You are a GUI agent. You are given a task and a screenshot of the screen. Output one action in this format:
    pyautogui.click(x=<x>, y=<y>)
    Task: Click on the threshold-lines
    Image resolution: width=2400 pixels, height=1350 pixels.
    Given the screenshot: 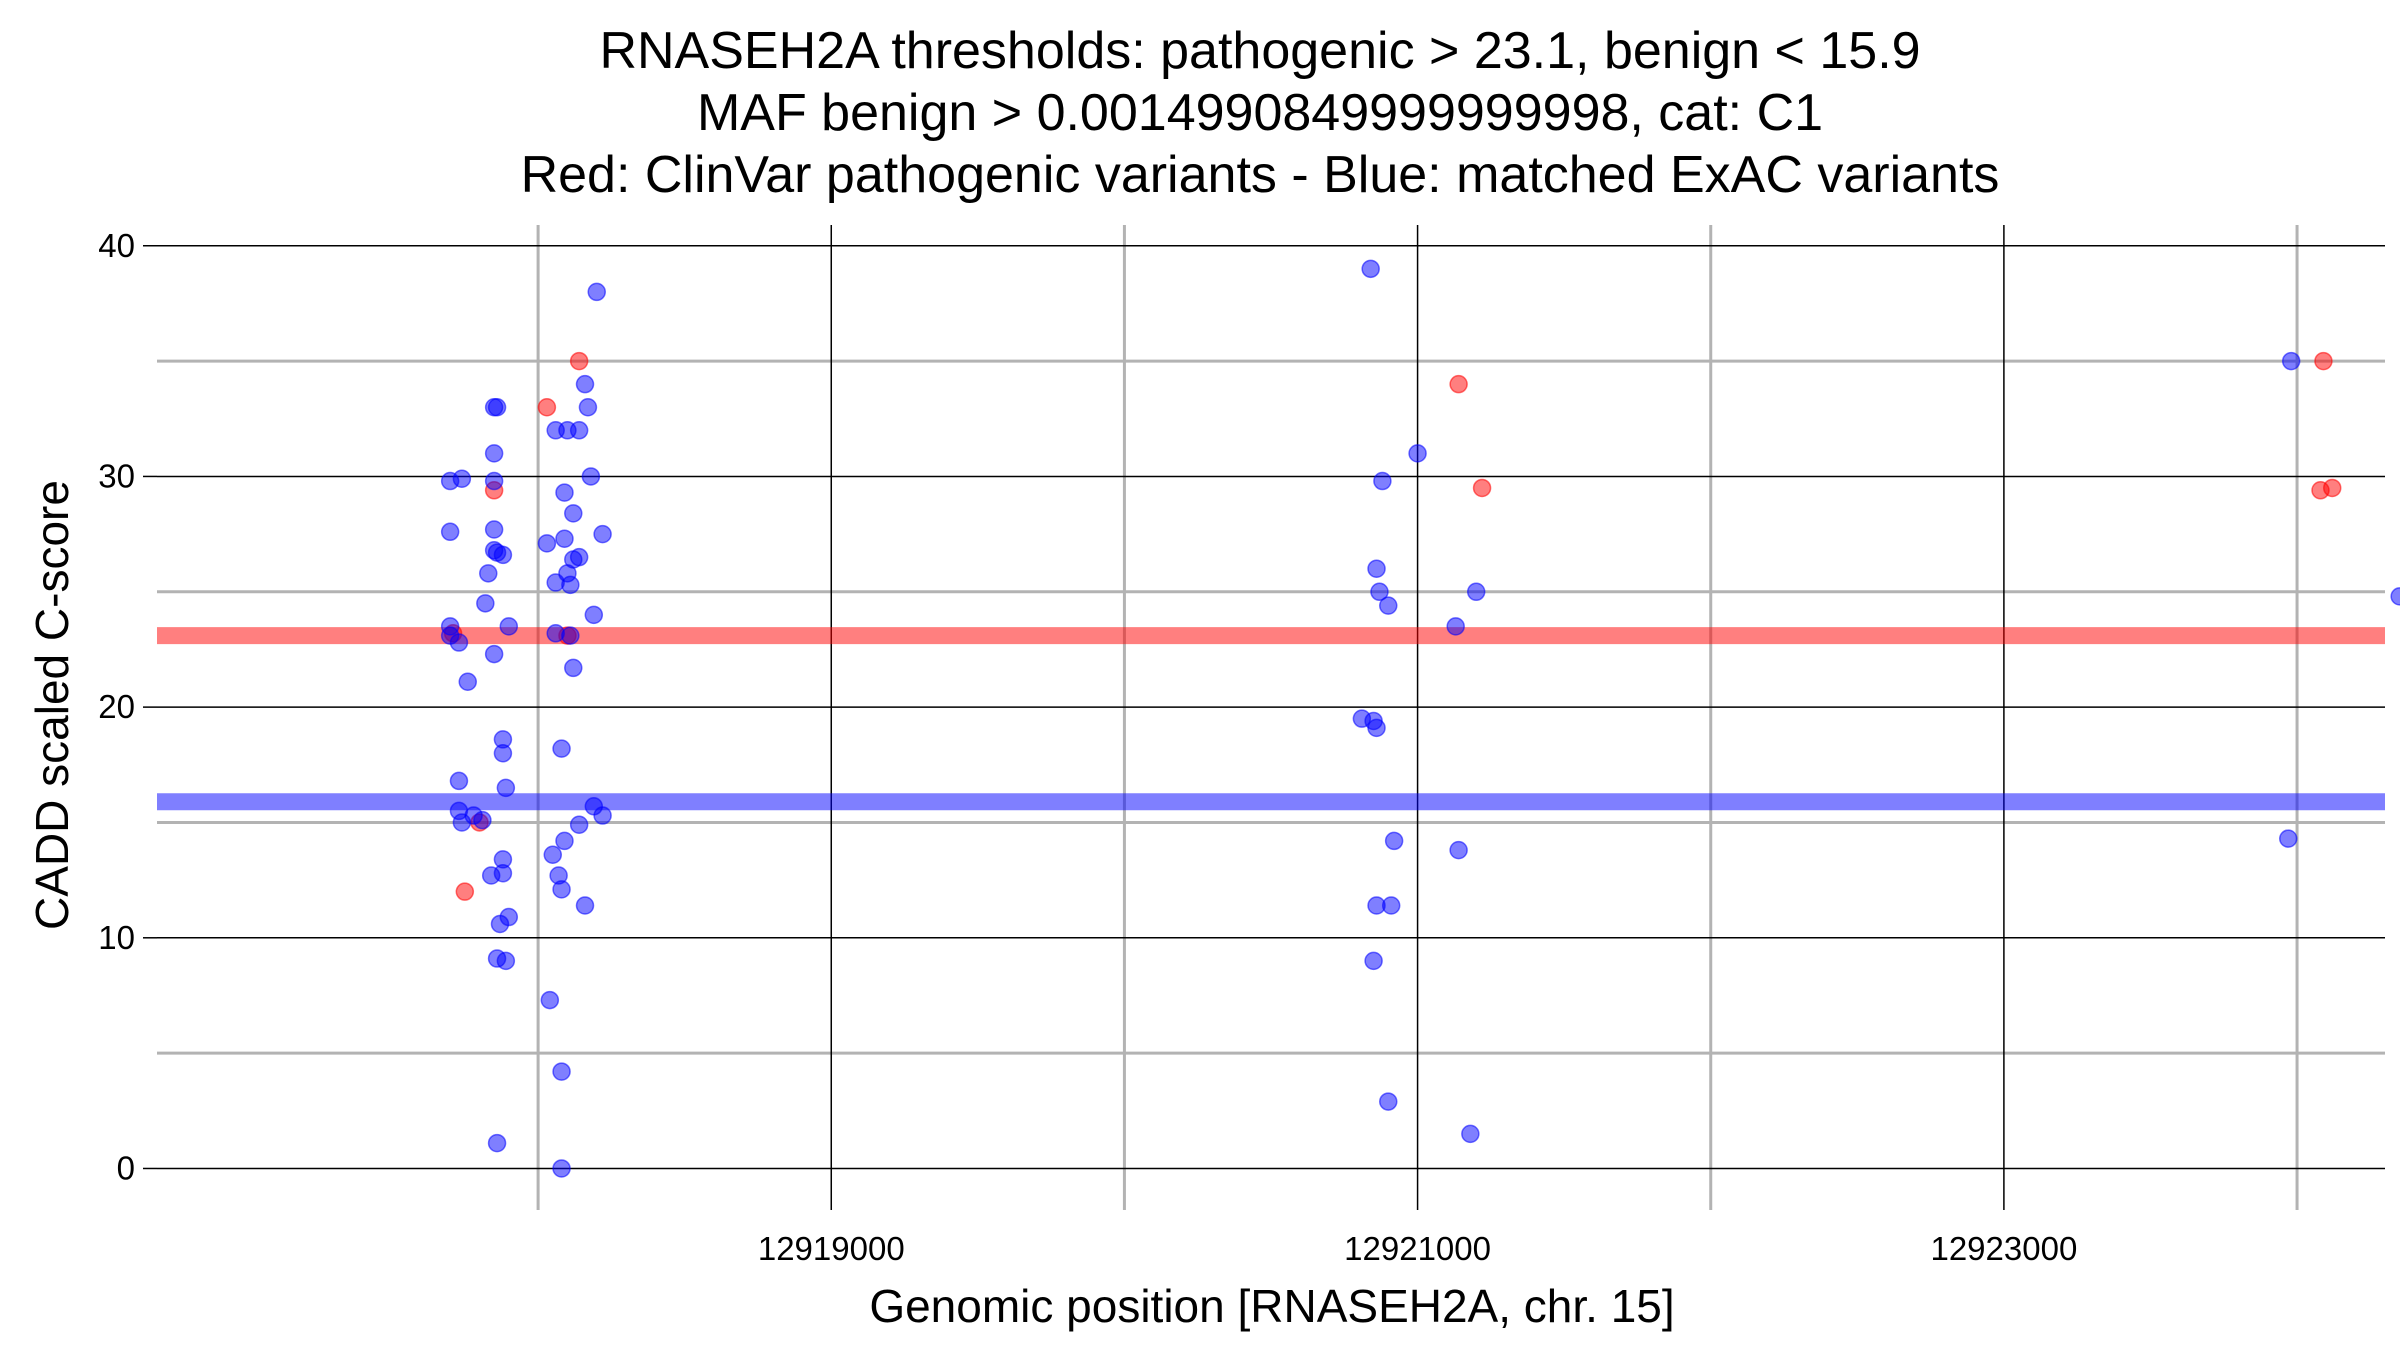 What is the action you would take?
    pyautogui.click(x=1271, y=719)
    